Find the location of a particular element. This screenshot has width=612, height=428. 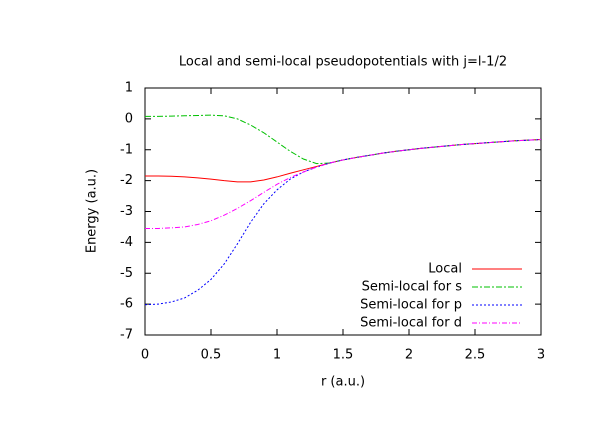

y-tick-label: -7 is located at coordinates (126, 335).